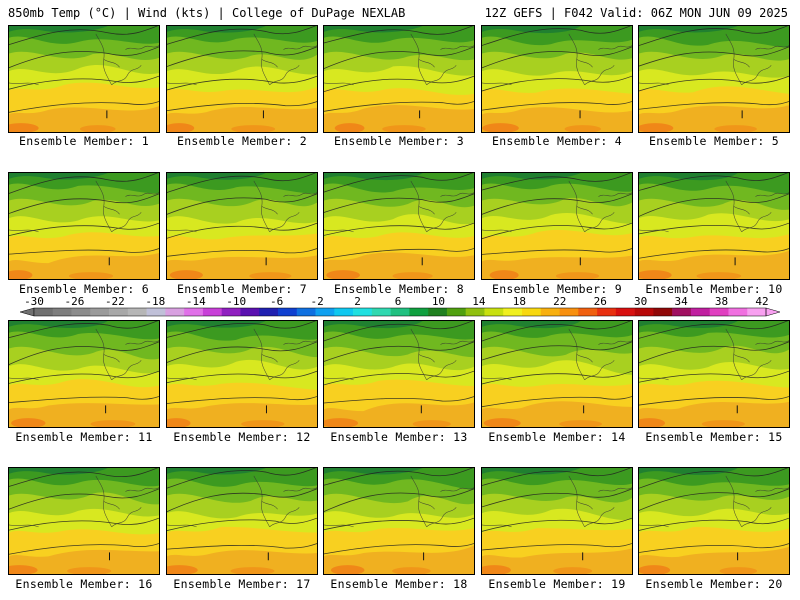  What do you see at coordinates (399, 584) in the screenshot?
I see `ensemble-member-label: Ensemble Member: 18` at bounding box center [399, 584].